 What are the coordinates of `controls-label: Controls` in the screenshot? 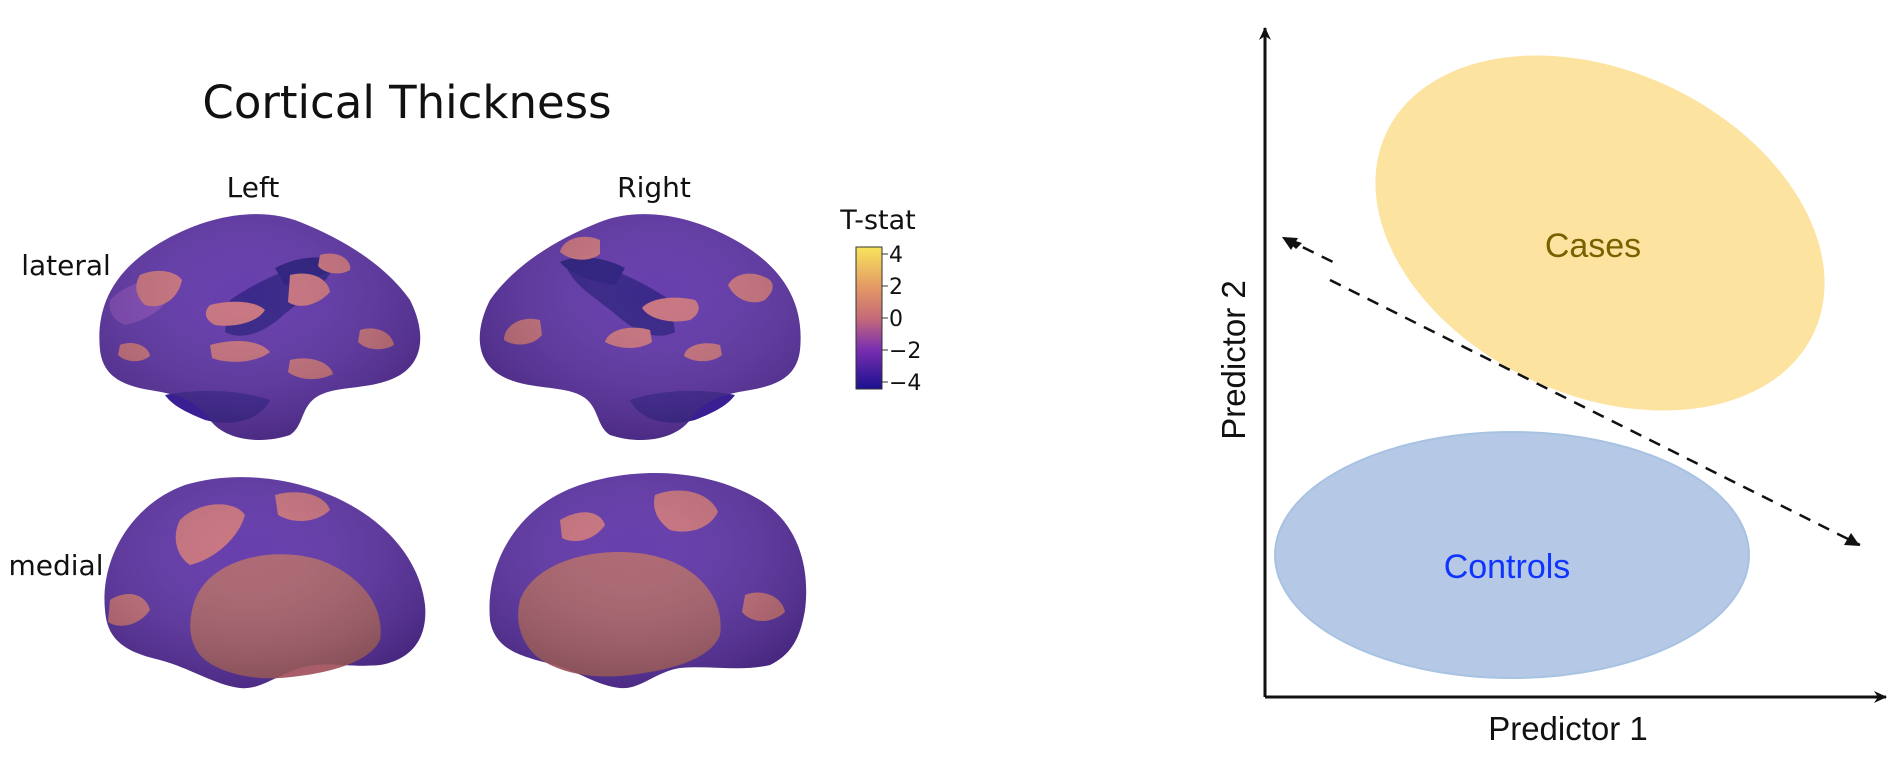 It's located at (1507, 567).